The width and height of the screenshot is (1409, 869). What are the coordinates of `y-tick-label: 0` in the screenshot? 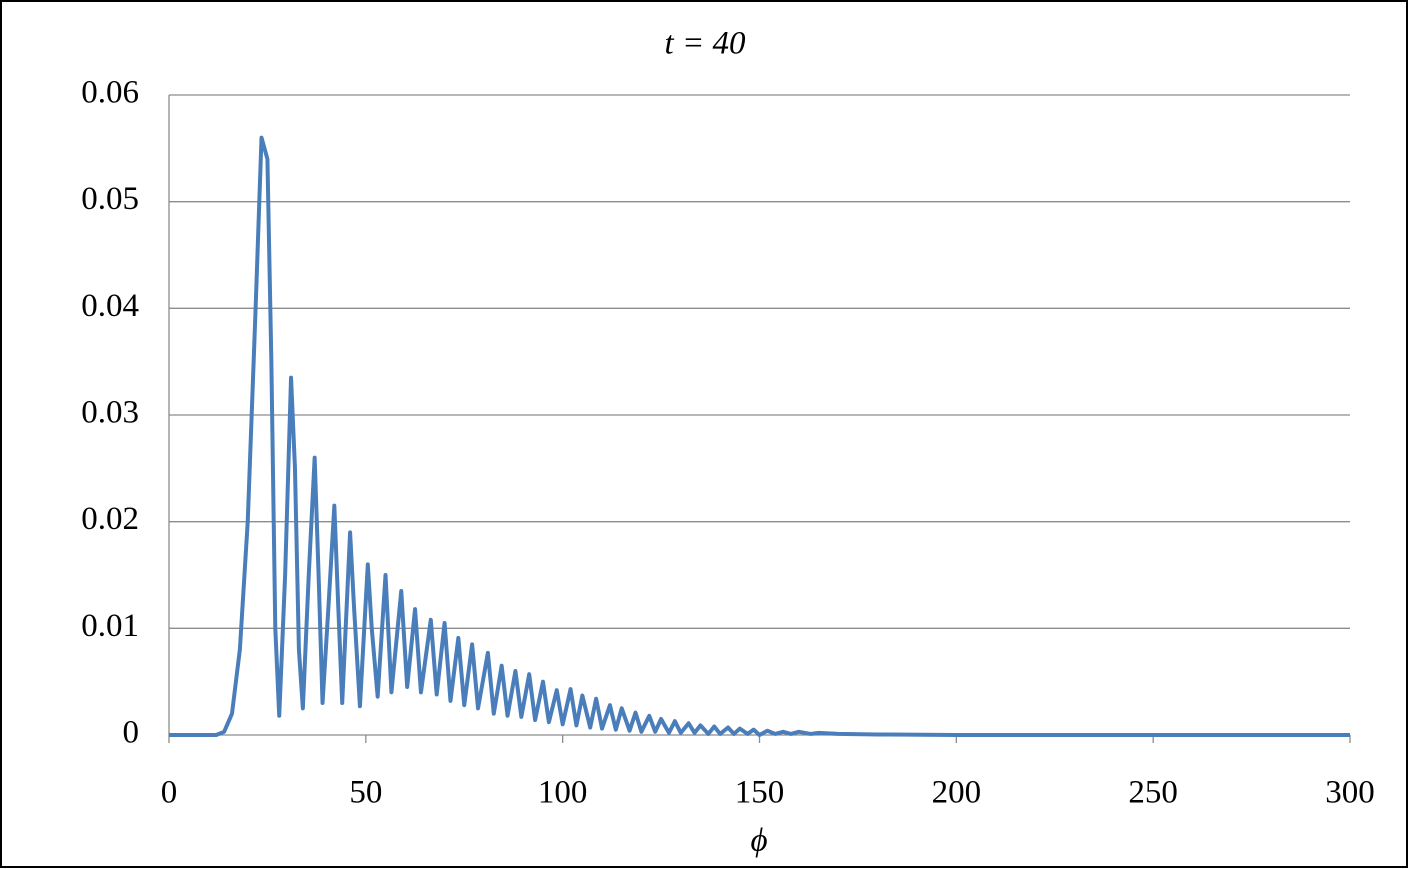 It's located at (131, 733).